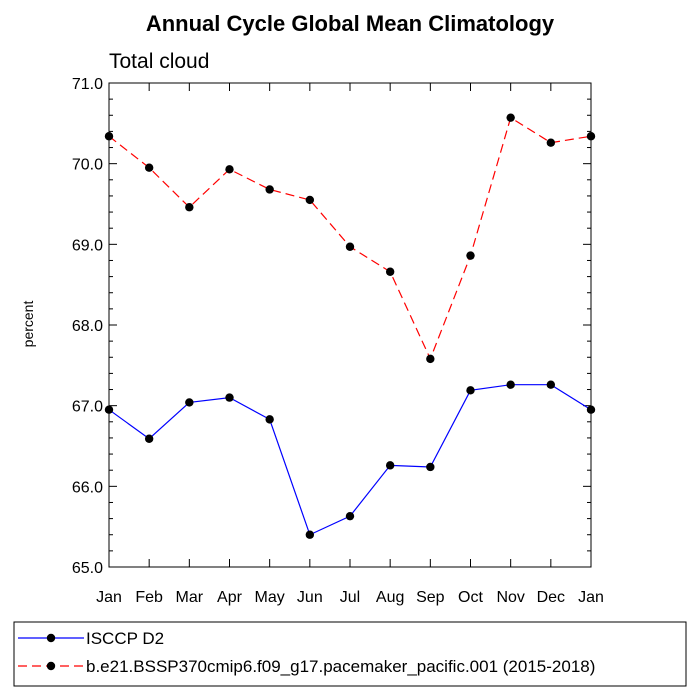 The width and height of the screenshot is (700, 700). Describe the element at coordinates (87, 487) in the screenshot. I see `y-tick-label: 66.0` at that location.